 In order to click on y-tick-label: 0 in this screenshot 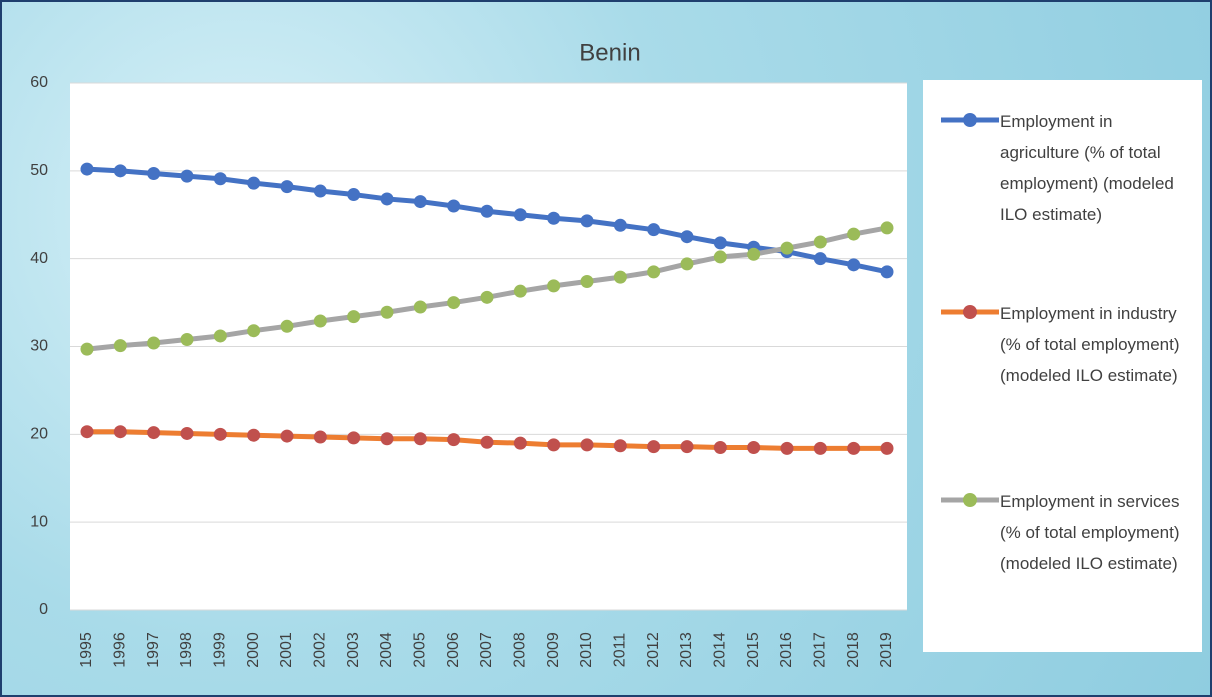, I will do `click(43, 609)`.